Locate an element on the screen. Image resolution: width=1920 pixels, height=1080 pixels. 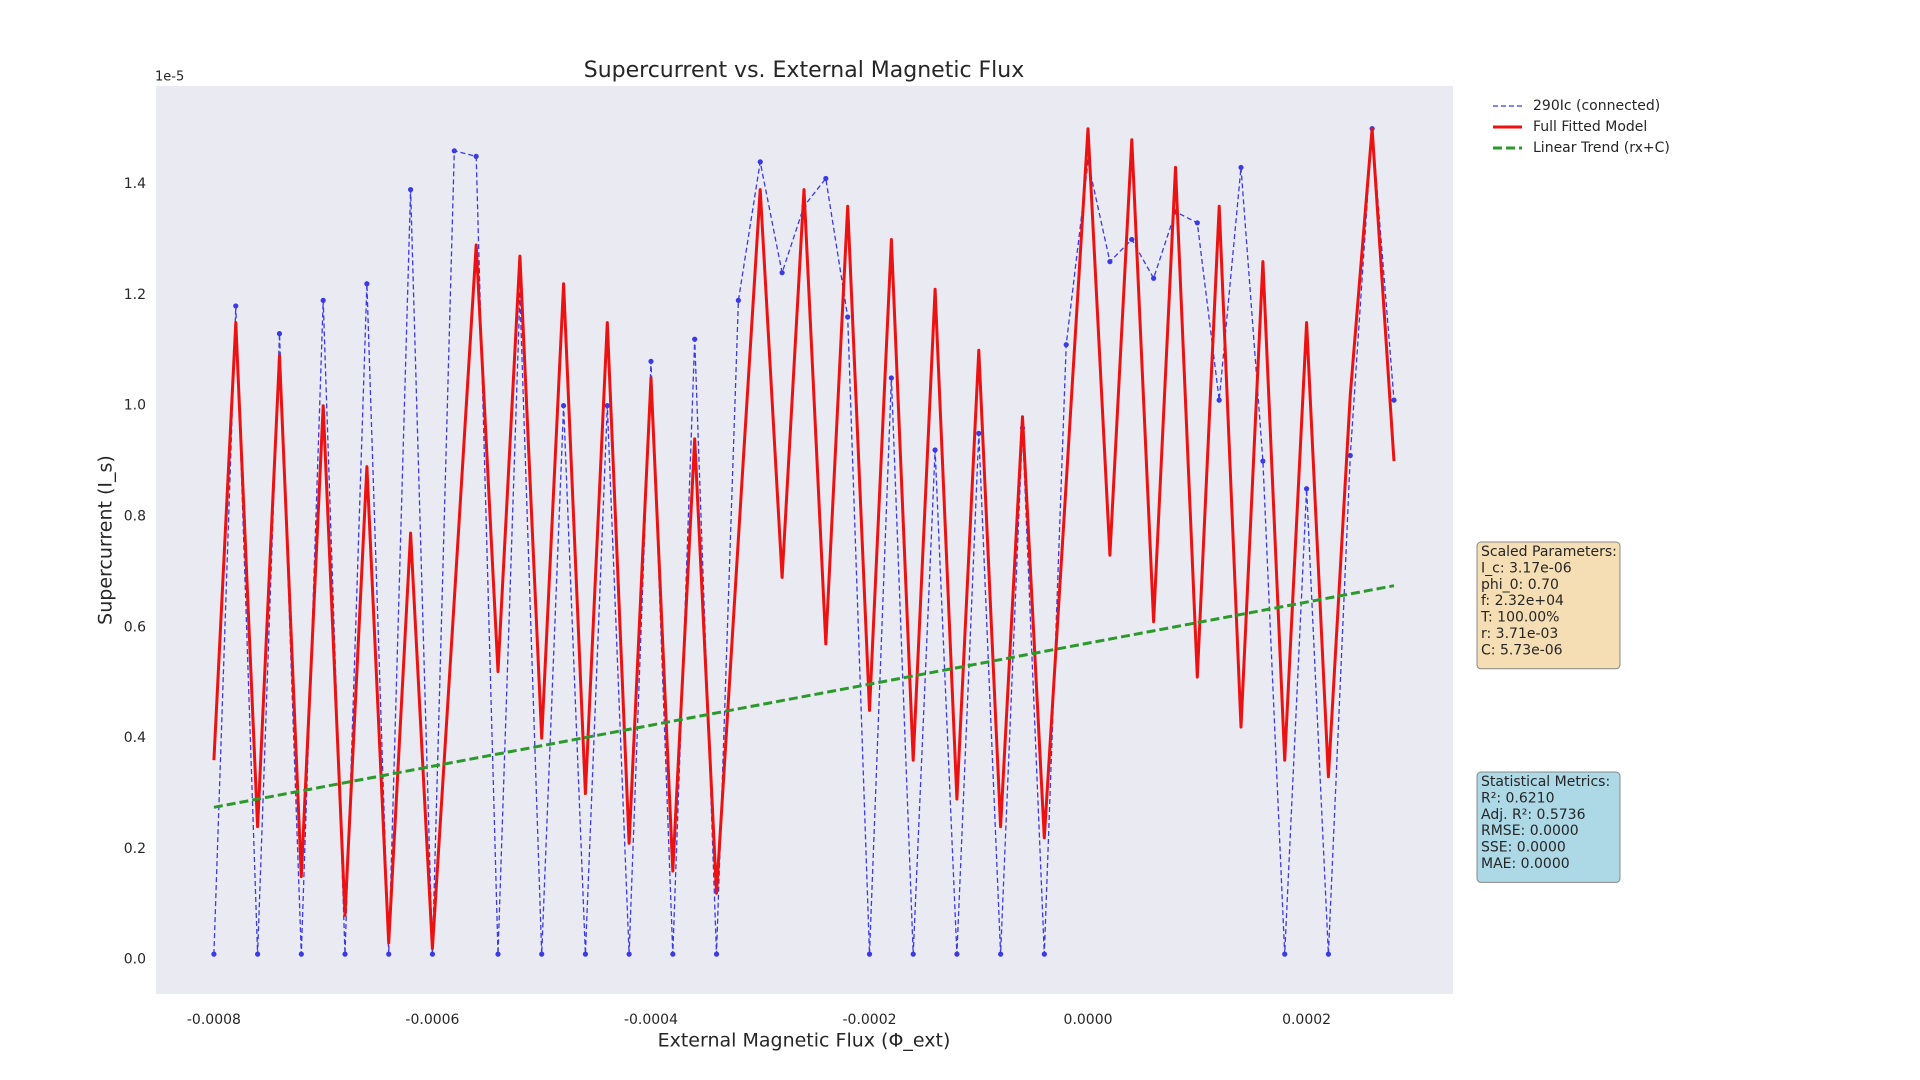
x-tick-label: -0.0004 is located at coordinates (651, 1020).